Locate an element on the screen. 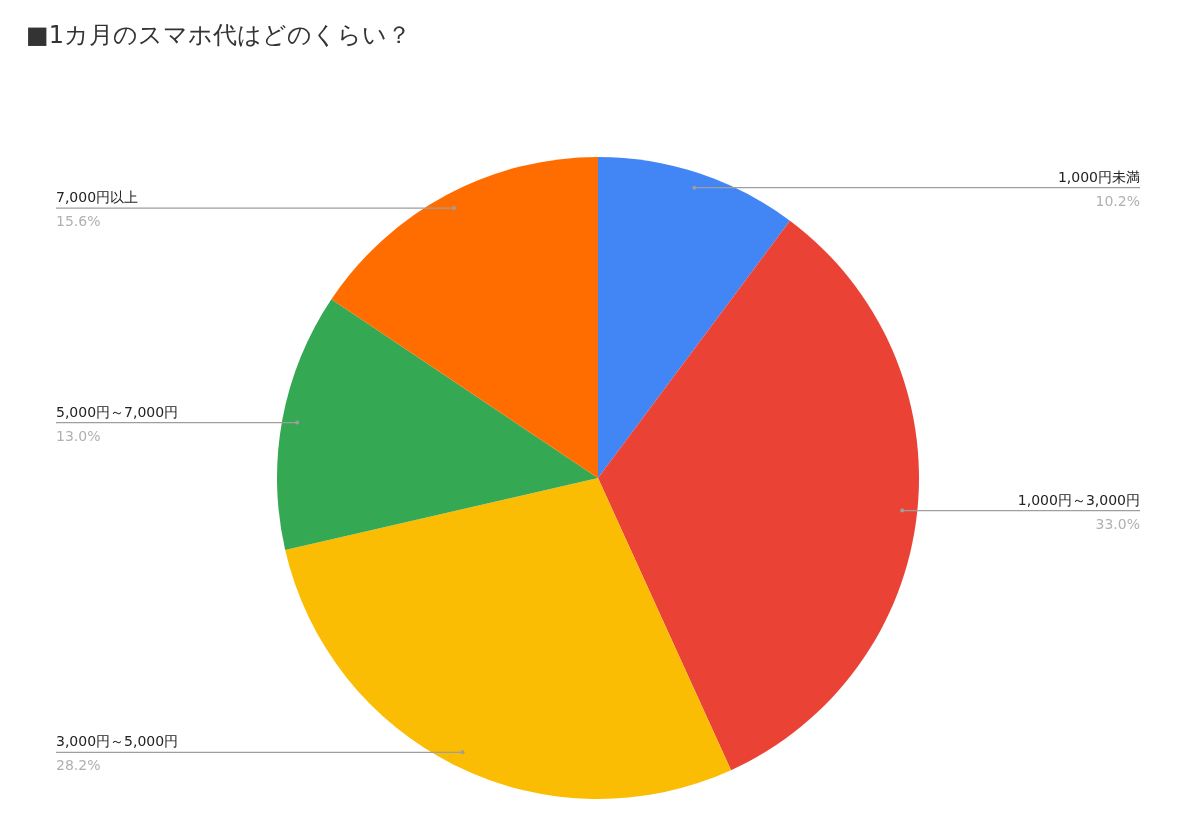 This screenshot has width=1200, height=833. chart-title: ■1カ月のスマホ代はどのくらい？ is located at coordinates (218, 35).